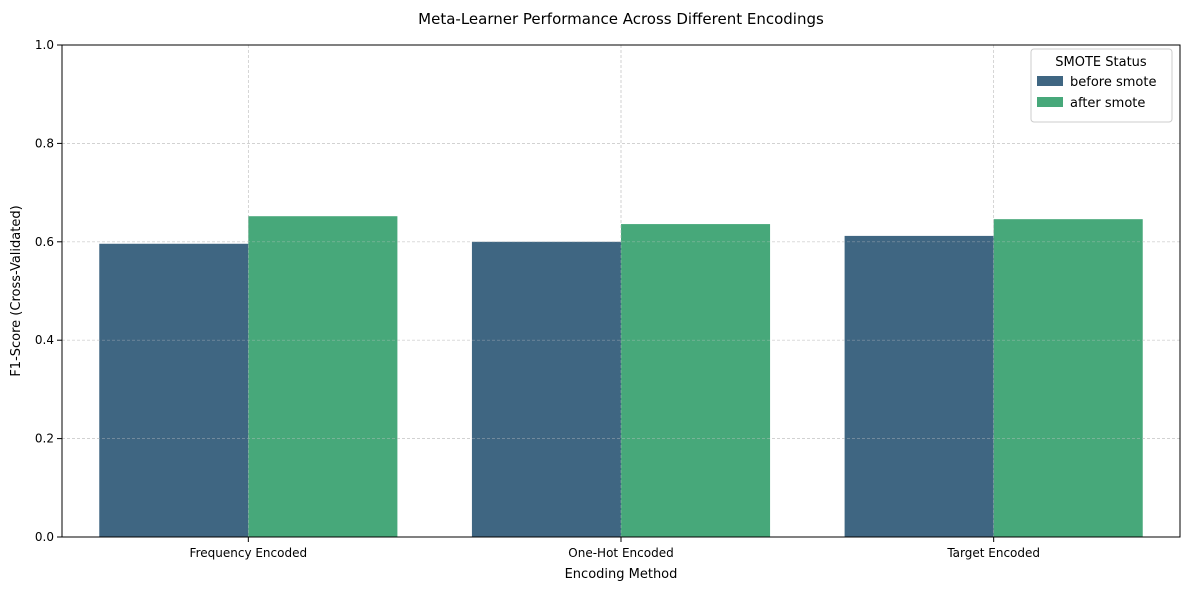  Describe the element at coordinates (44, 340) in the screenshot. I see `y-tick-label: 0.4` at that location.